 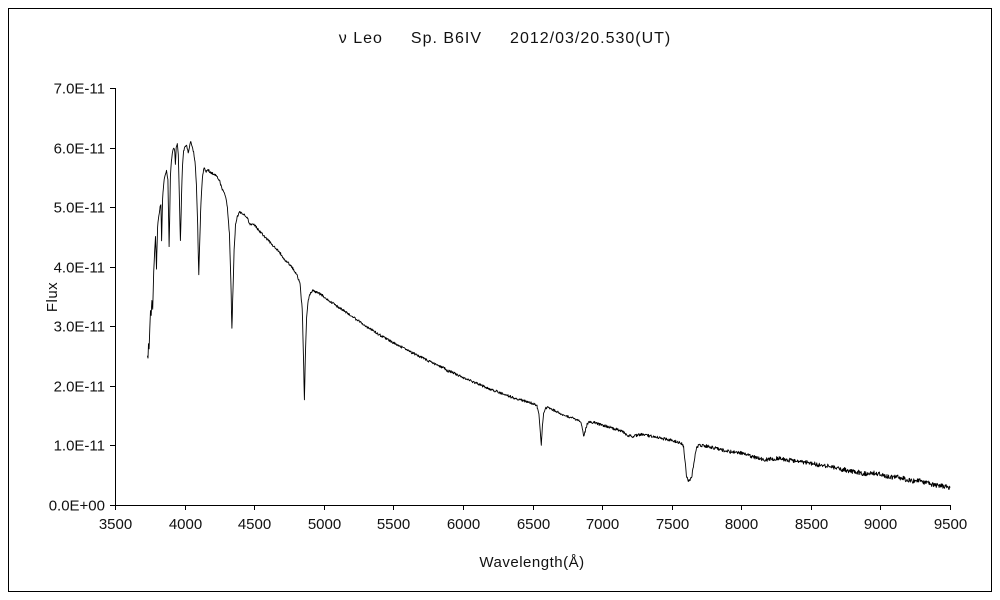 I want to click on y-axis-label: Flux, so click(x=52, y=297).